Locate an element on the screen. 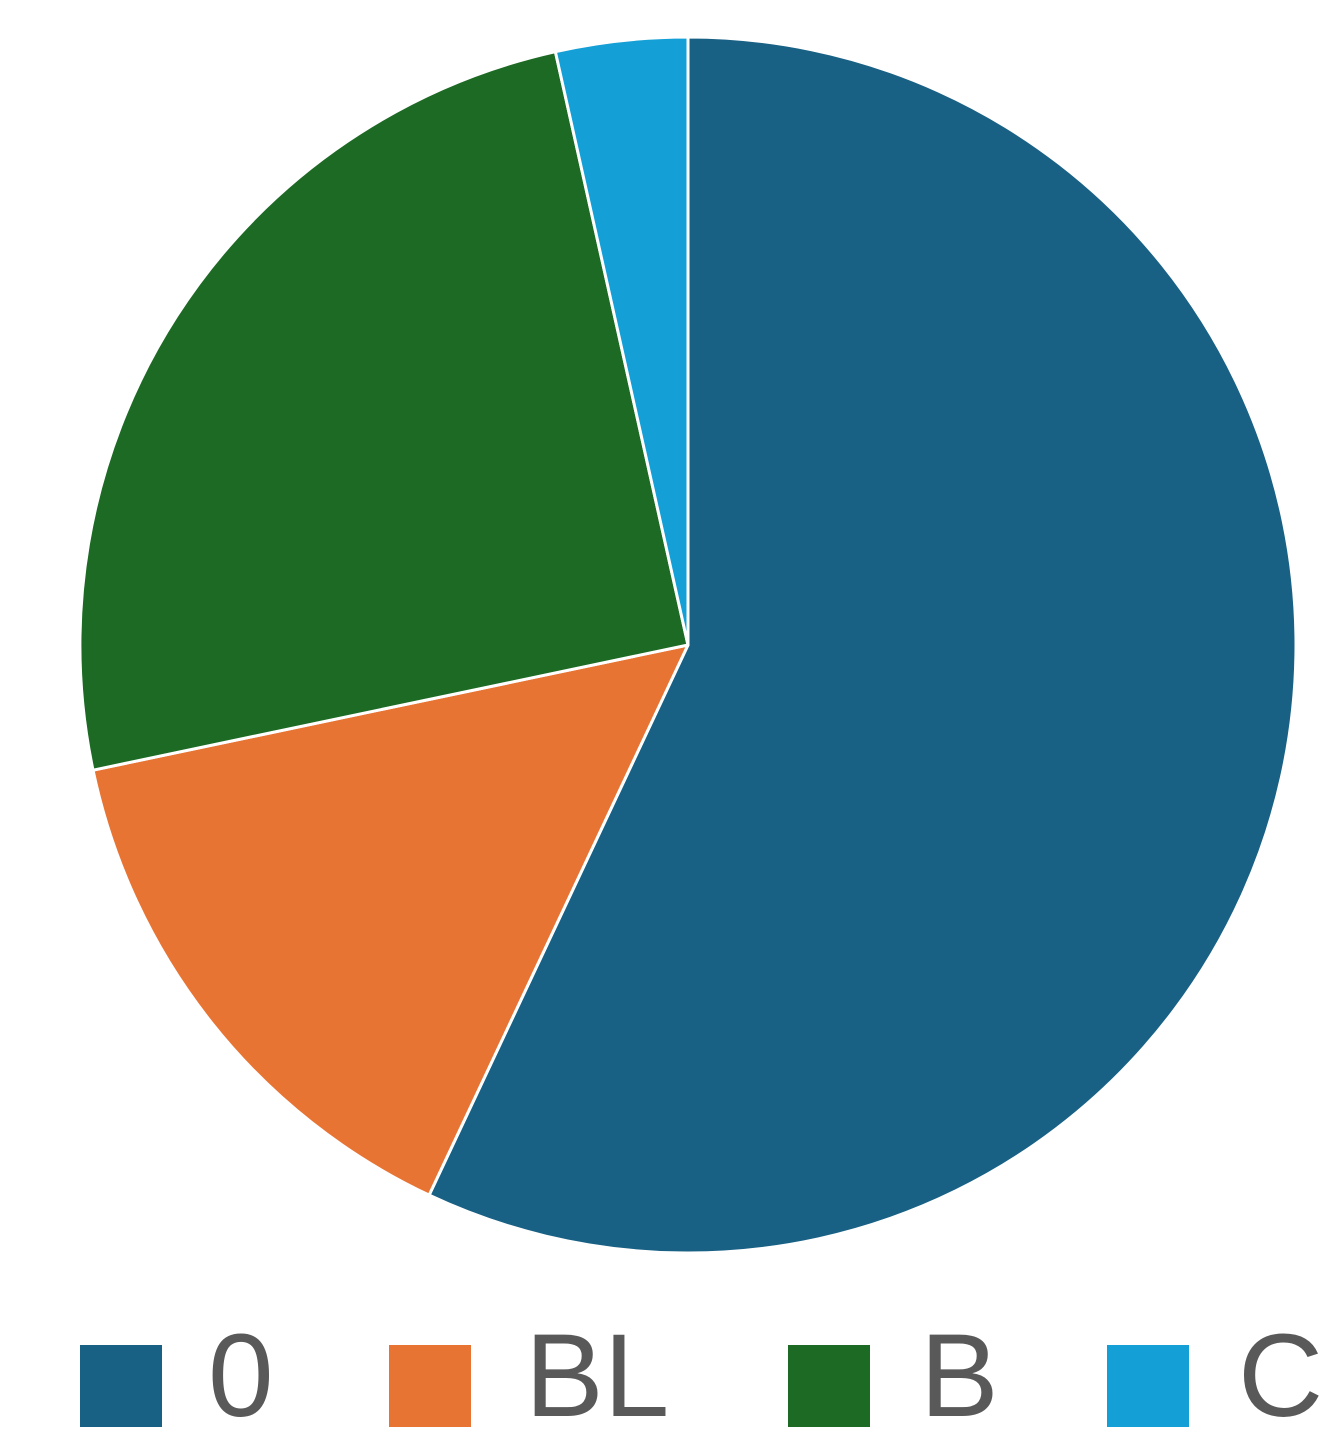 The width and height of the screenshot is (1334, 1442). legend-label-c: C is located at coordinates (1281, 1376).